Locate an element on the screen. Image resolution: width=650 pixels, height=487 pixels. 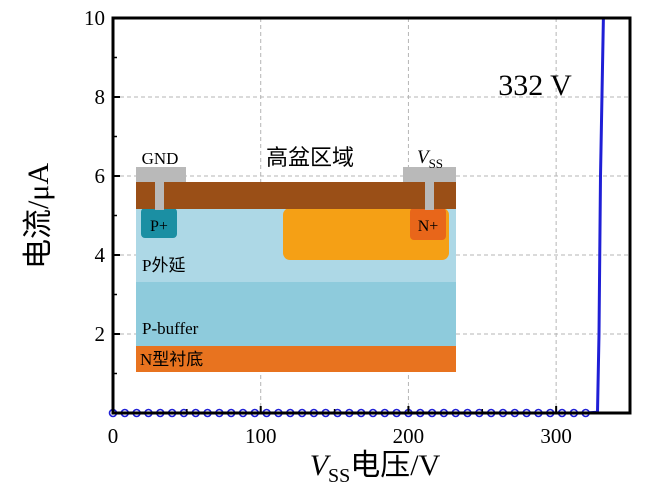
y-tick-label: 2 is located at coordinates (100, 334).